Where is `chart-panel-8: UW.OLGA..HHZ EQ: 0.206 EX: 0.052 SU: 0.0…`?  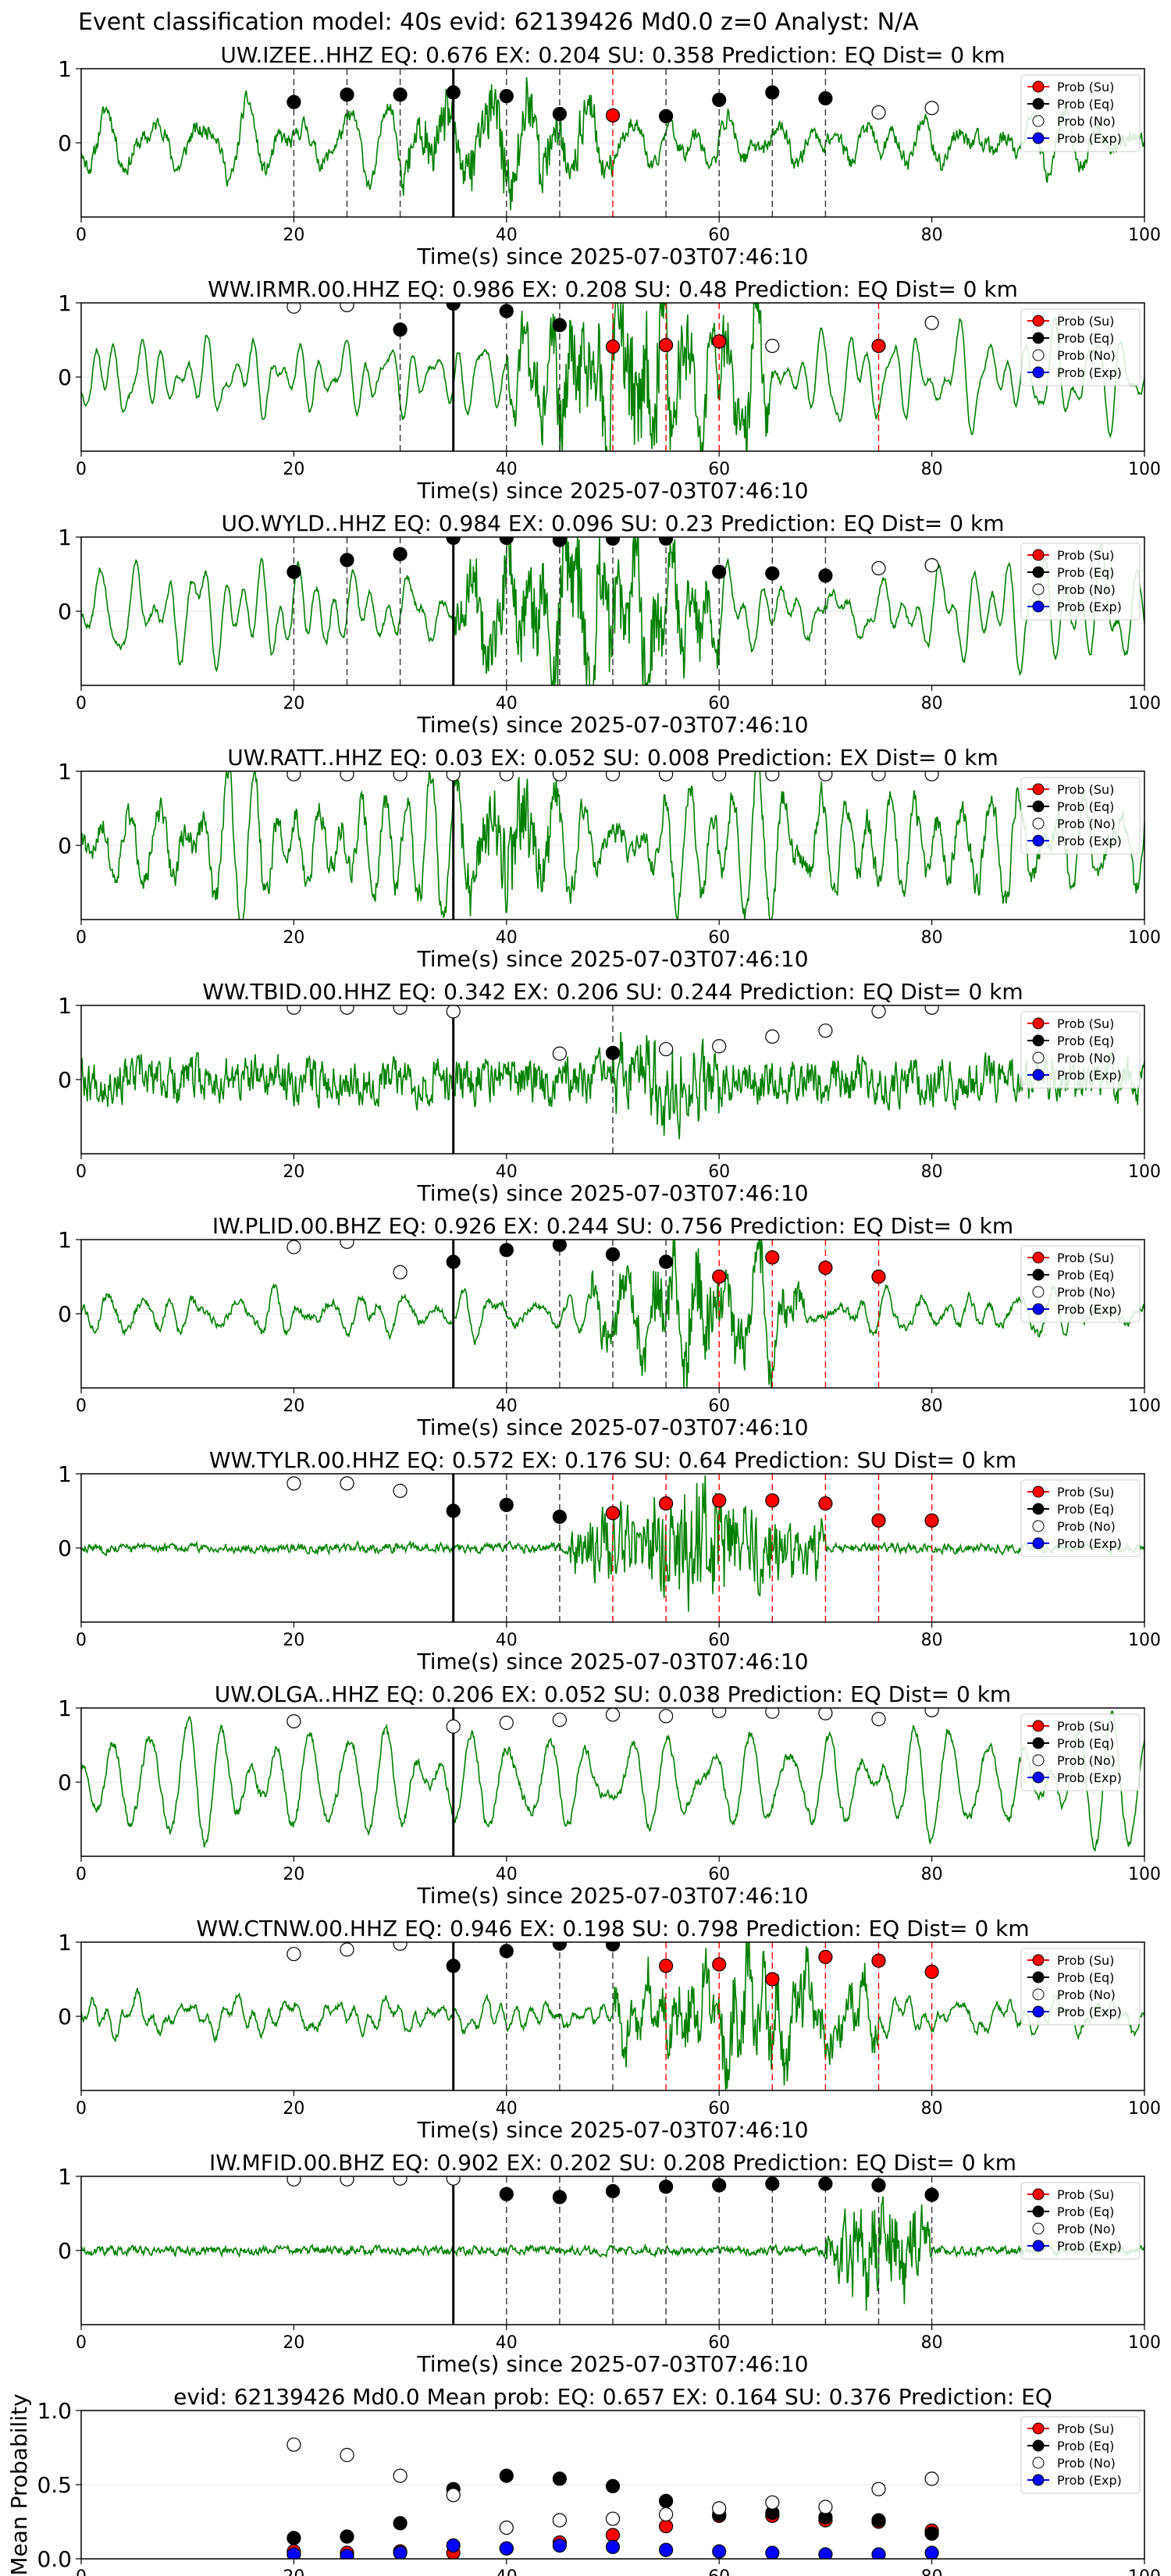 chart-panel-8: UW.OLGA..HHZ EQ: 0.206 EX: 0.052 SU: 0.0… is located at coordinates (609, 1795).